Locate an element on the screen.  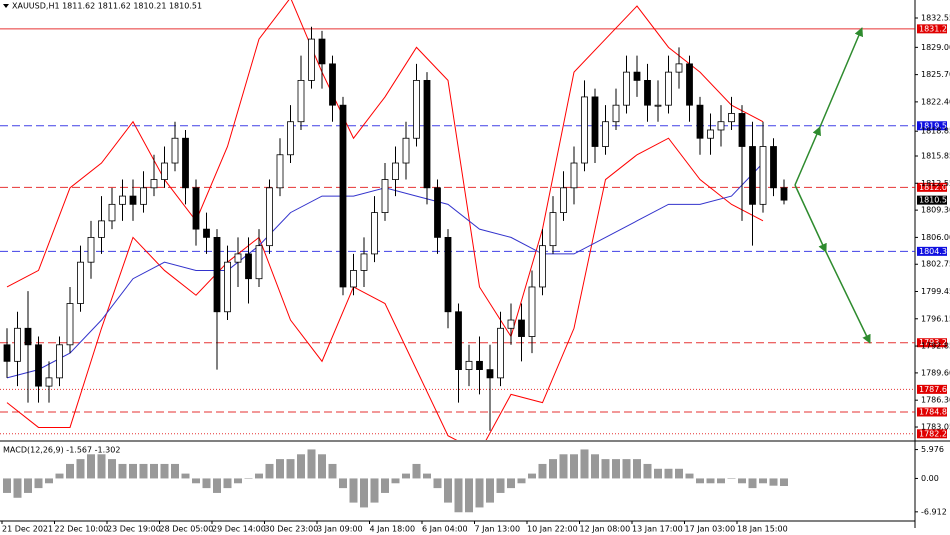
y-tick-label: 1825.70 is located at coordinates (935, 74).